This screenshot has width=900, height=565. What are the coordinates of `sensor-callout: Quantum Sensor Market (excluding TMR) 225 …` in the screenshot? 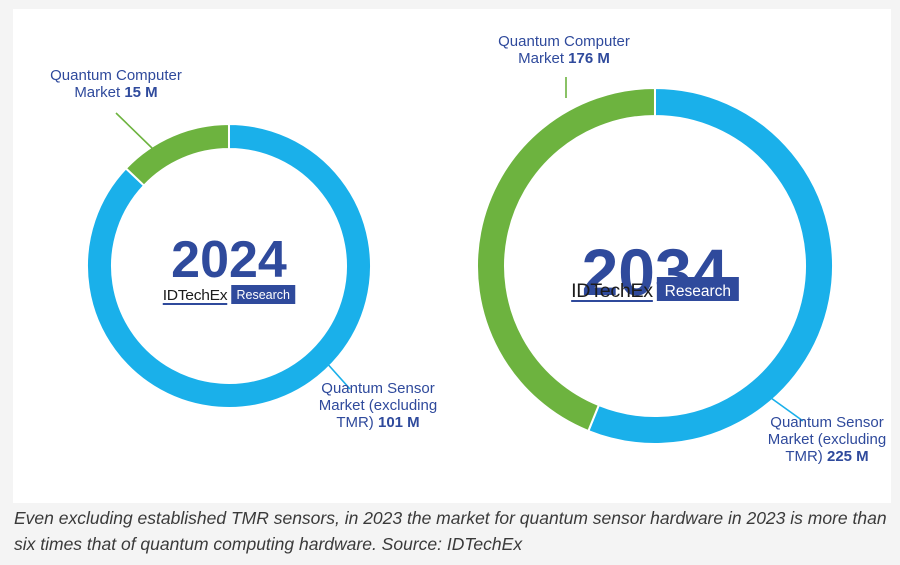 It's located at (827, 431).